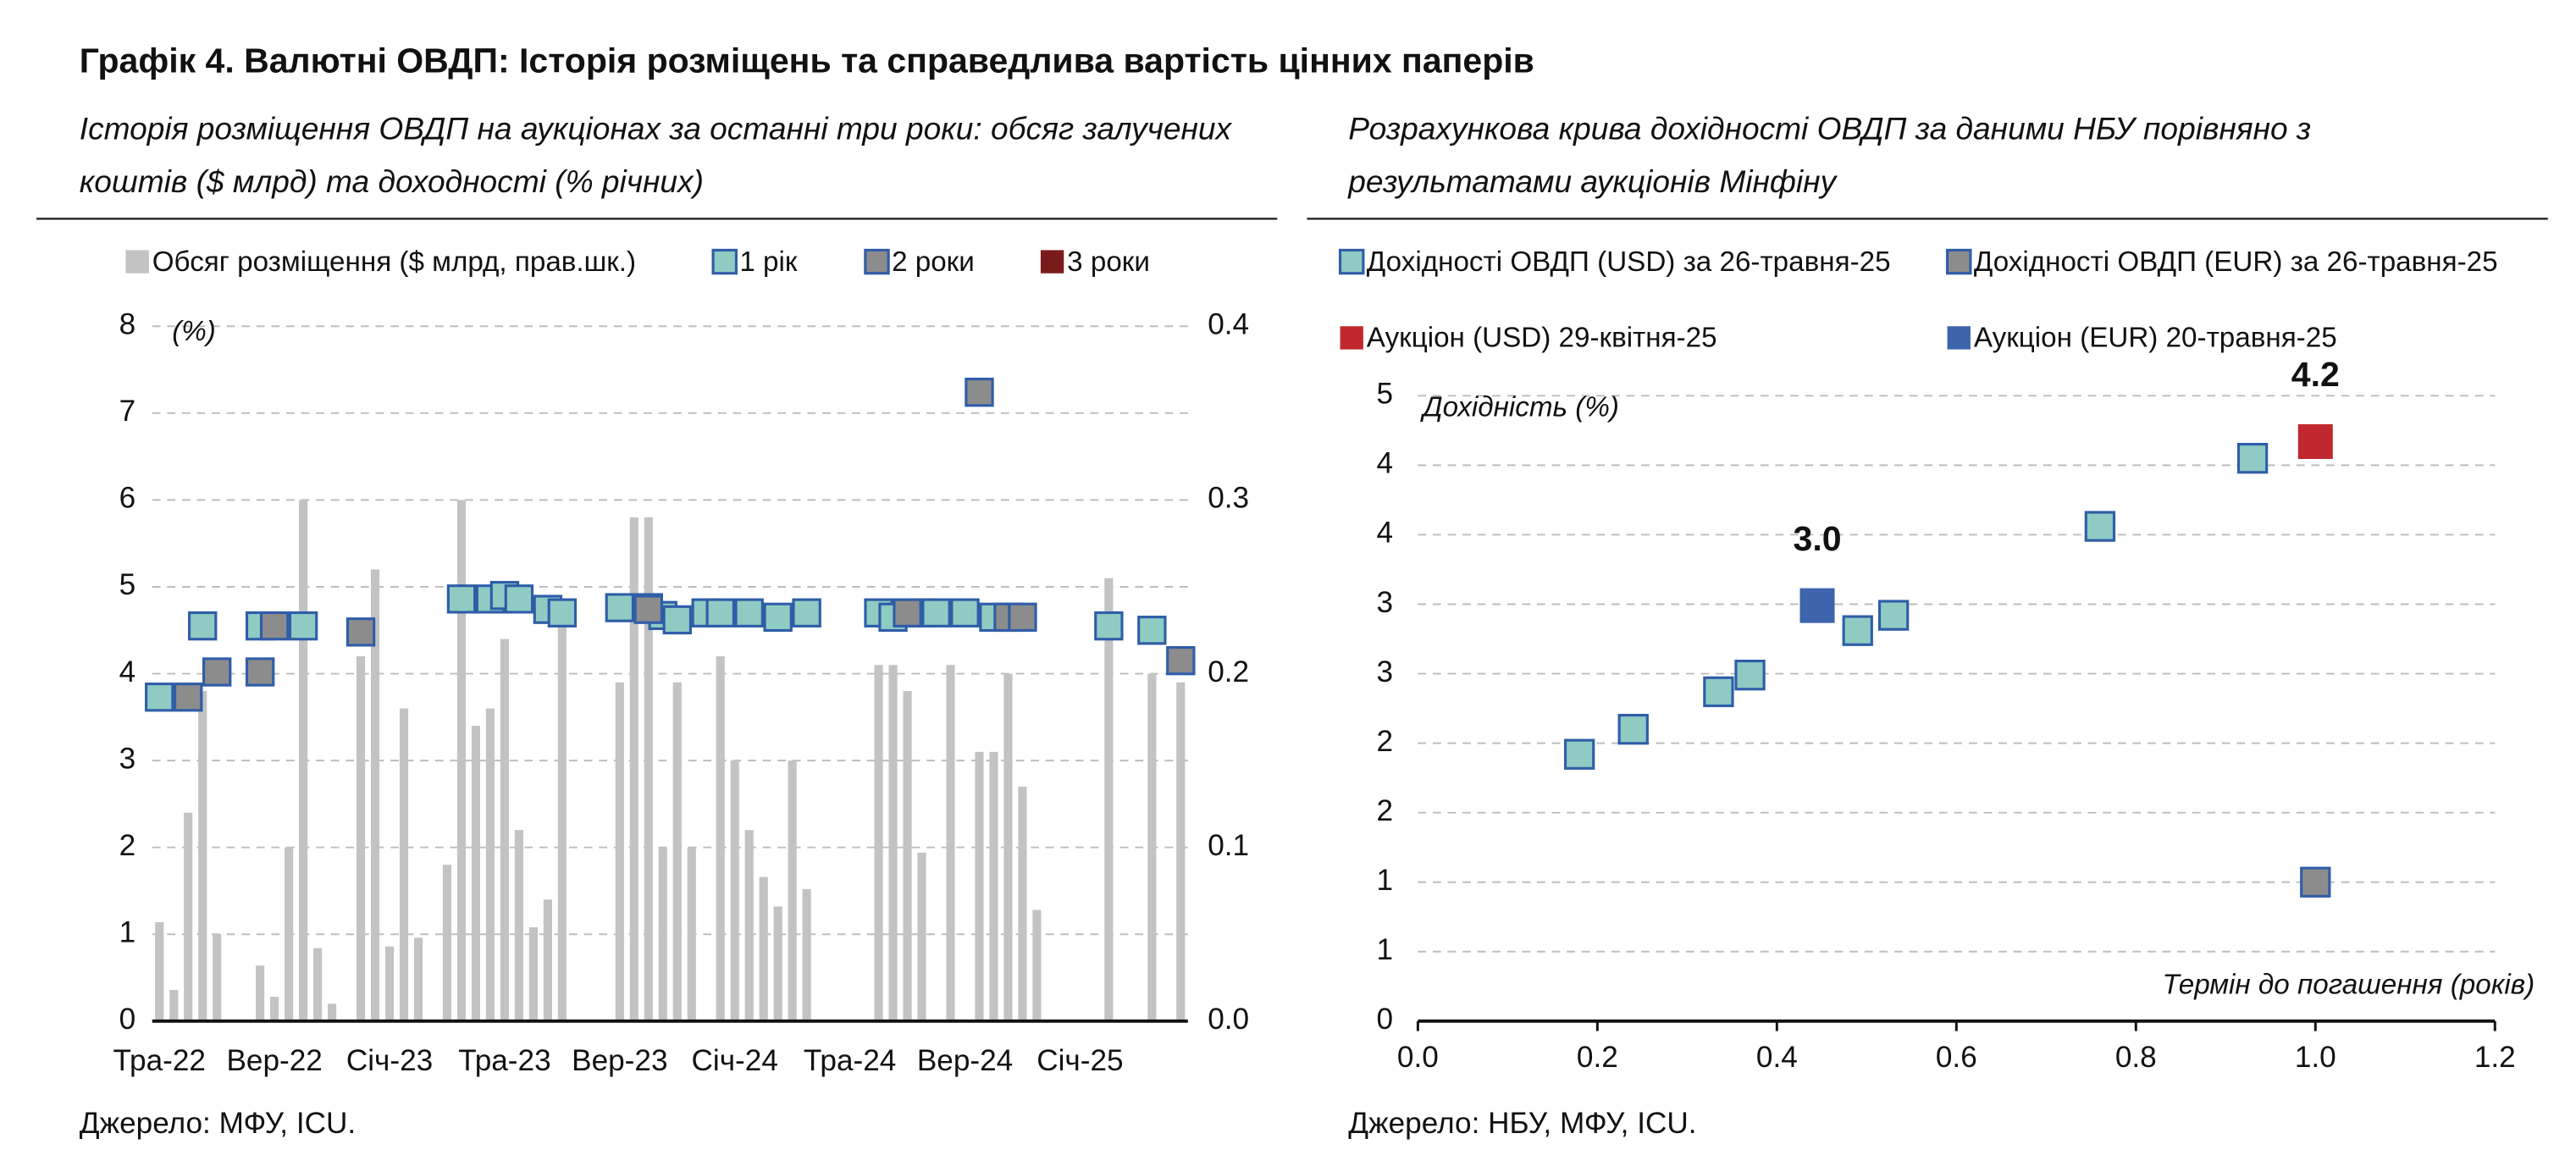 This screenshot has width=2576, height=1172. What do you see at coordinates (1386, 880) in the screenshot?
I see `y-tick-label: 1` at bounding box center [1386, 880].